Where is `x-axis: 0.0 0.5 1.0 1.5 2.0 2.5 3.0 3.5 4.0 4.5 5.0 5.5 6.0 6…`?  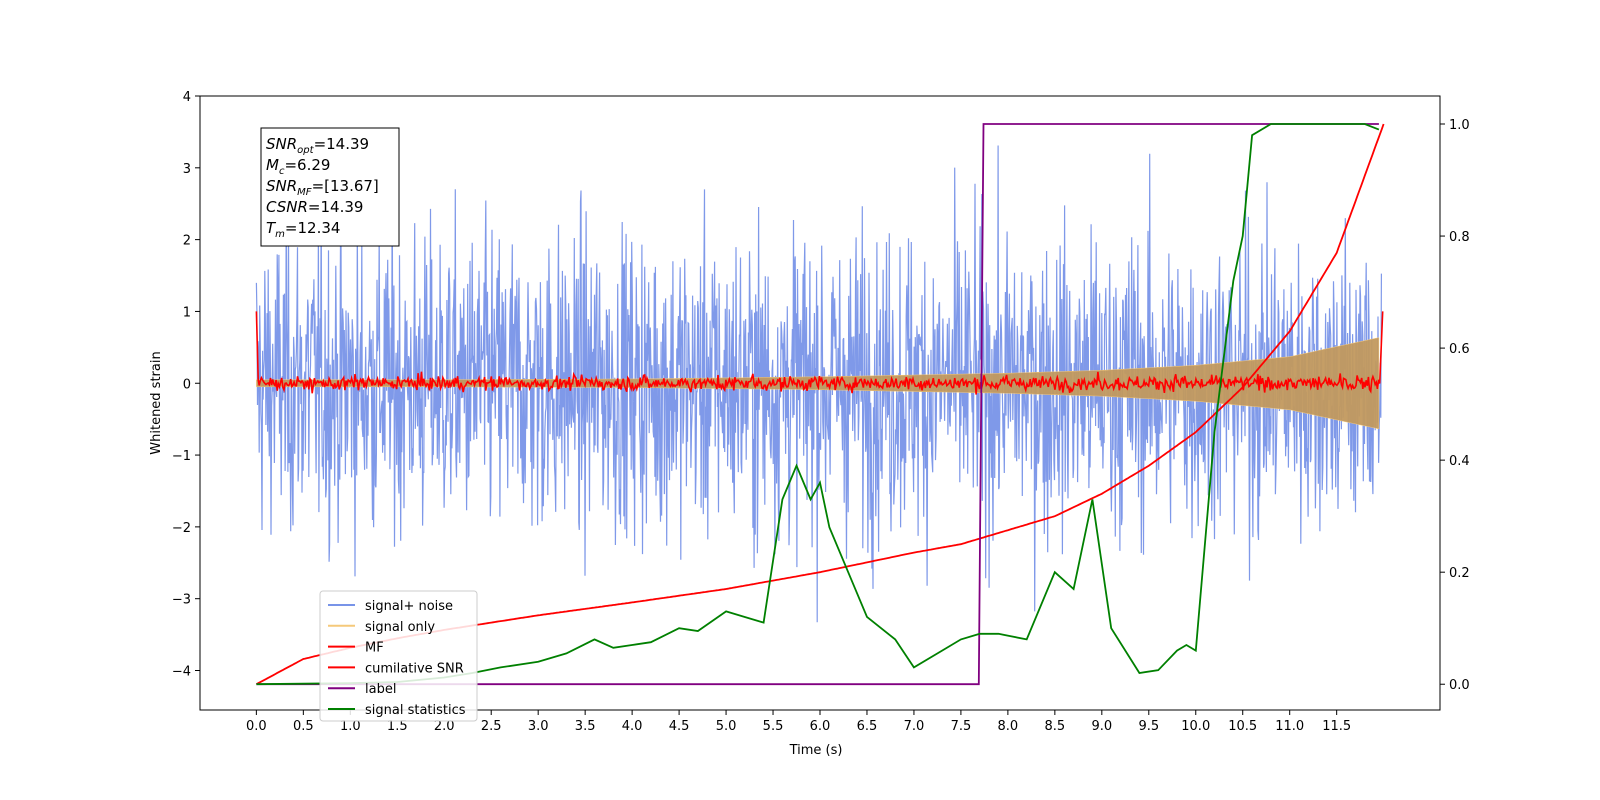 x-axis: 0.0 0.5 1.0 1.5 2.0 2.5 3.0 3.5 4.0 4.5 5.0 5.5 6.0 6… is located at coordinates (798, 722).